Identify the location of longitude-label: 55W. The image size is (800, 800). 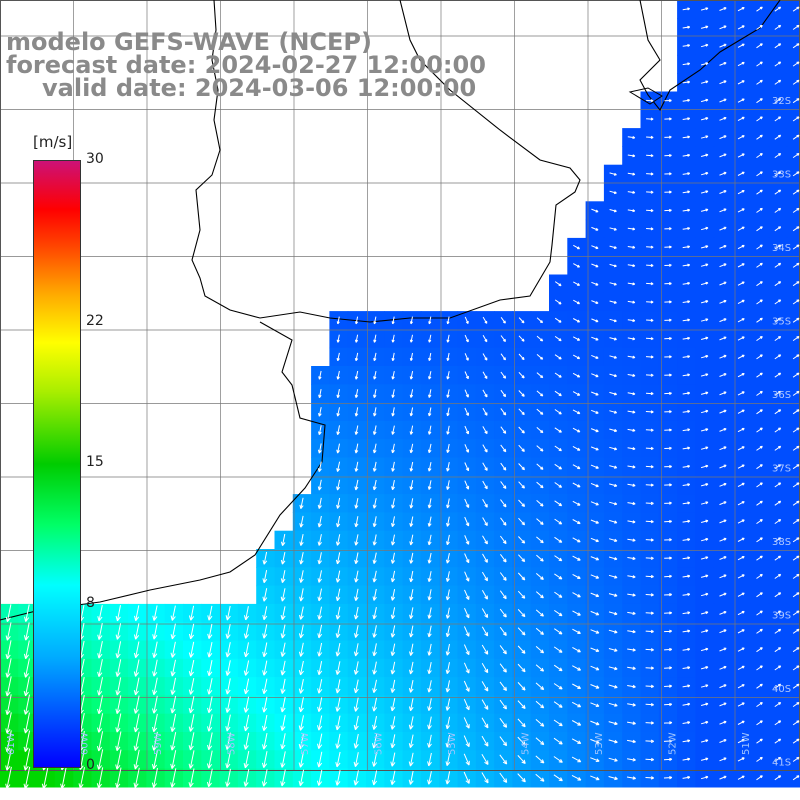
(452, 743).